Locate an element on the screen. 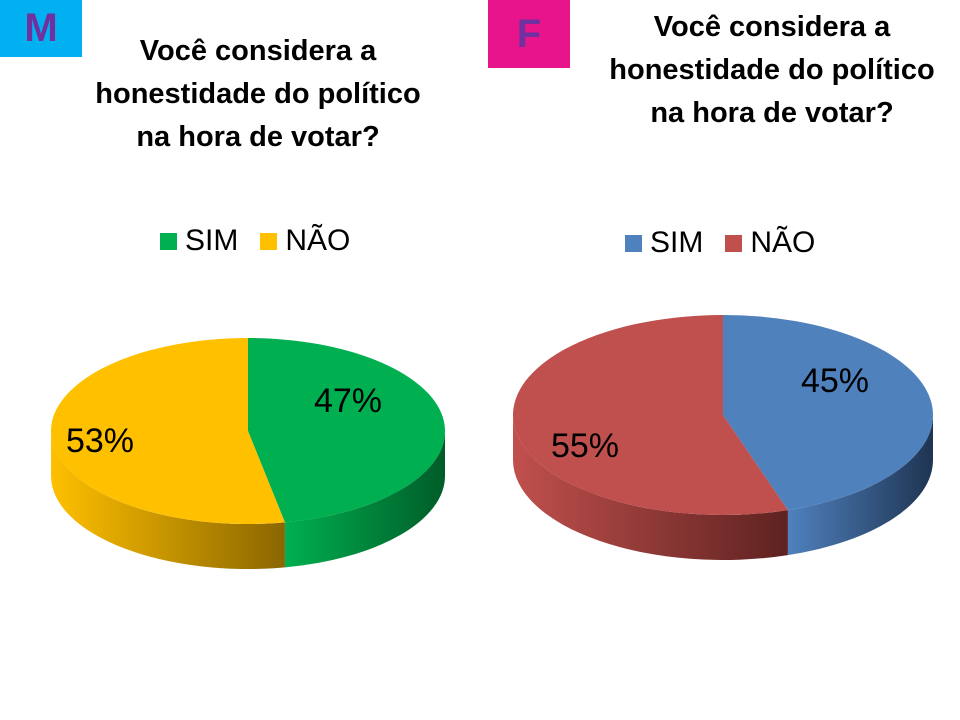 The image size is (960, 720). data-label: 45% is located at coordinates (835, 381).